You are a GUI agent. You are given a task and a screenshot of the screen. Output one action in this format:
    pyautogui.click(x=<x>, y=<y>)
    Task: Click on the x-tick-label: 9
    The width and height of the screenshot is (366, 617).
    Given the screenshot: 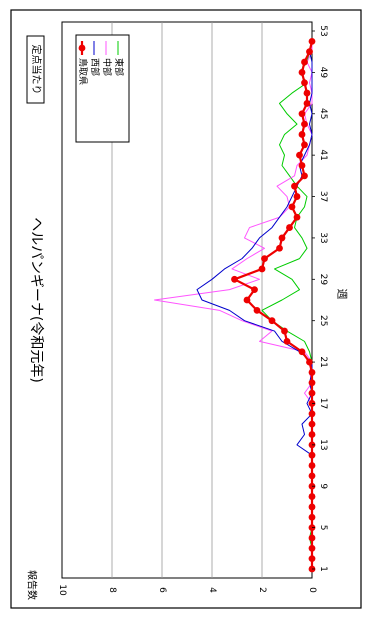 What is the action you would take?
    pyautogui.click(x=323, y=486)
    